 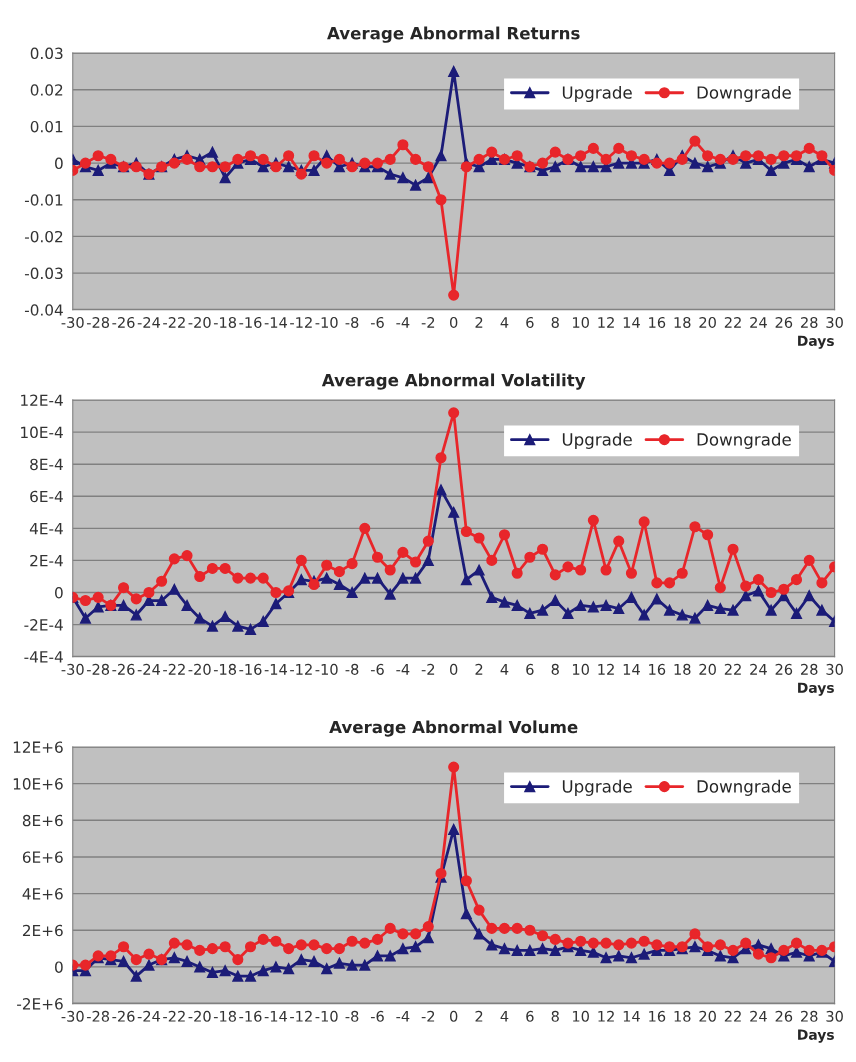 I want to click on y-tick-label: -0.03, so click(x=43, y=273).